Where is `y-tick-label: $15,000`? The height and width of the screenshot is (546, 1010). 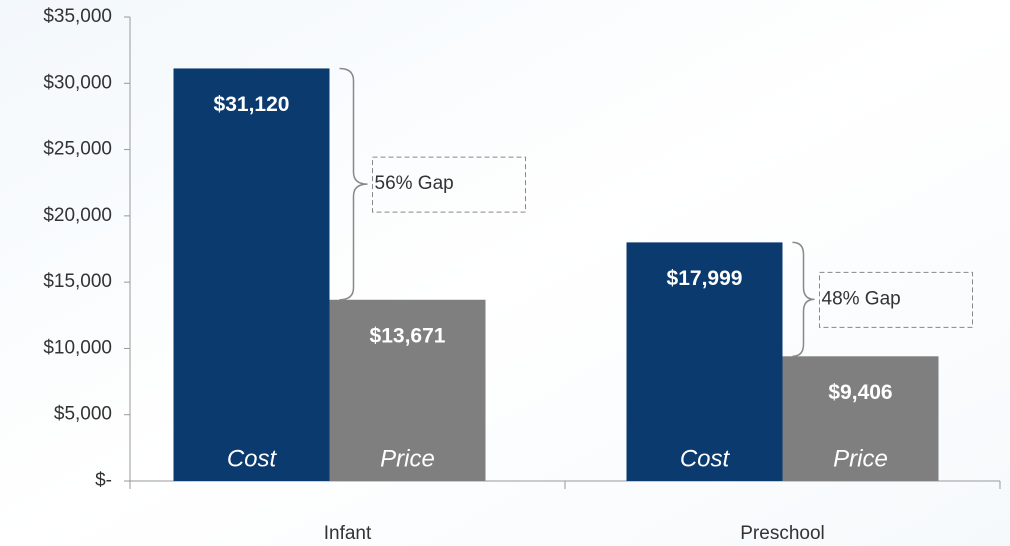
y-tick-label: $15,000 is located at coordinates (77, 281).